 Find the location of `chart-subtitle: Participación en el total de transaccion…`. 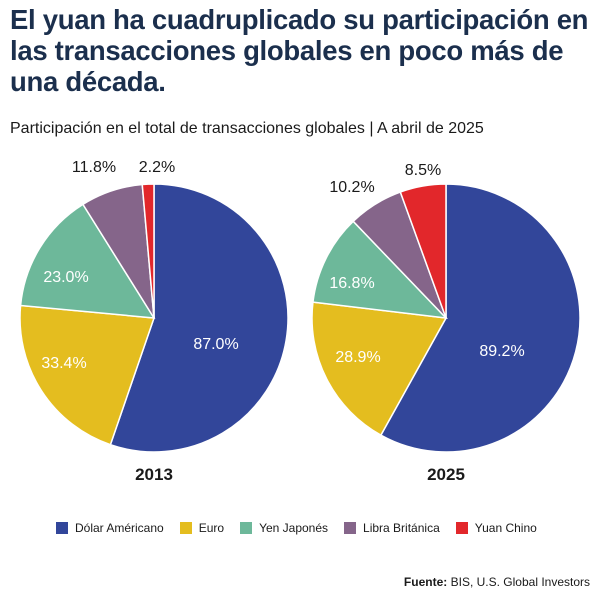

chart-subtitle: Participación en el total de transaccion… is located at coordinates (247, 128).